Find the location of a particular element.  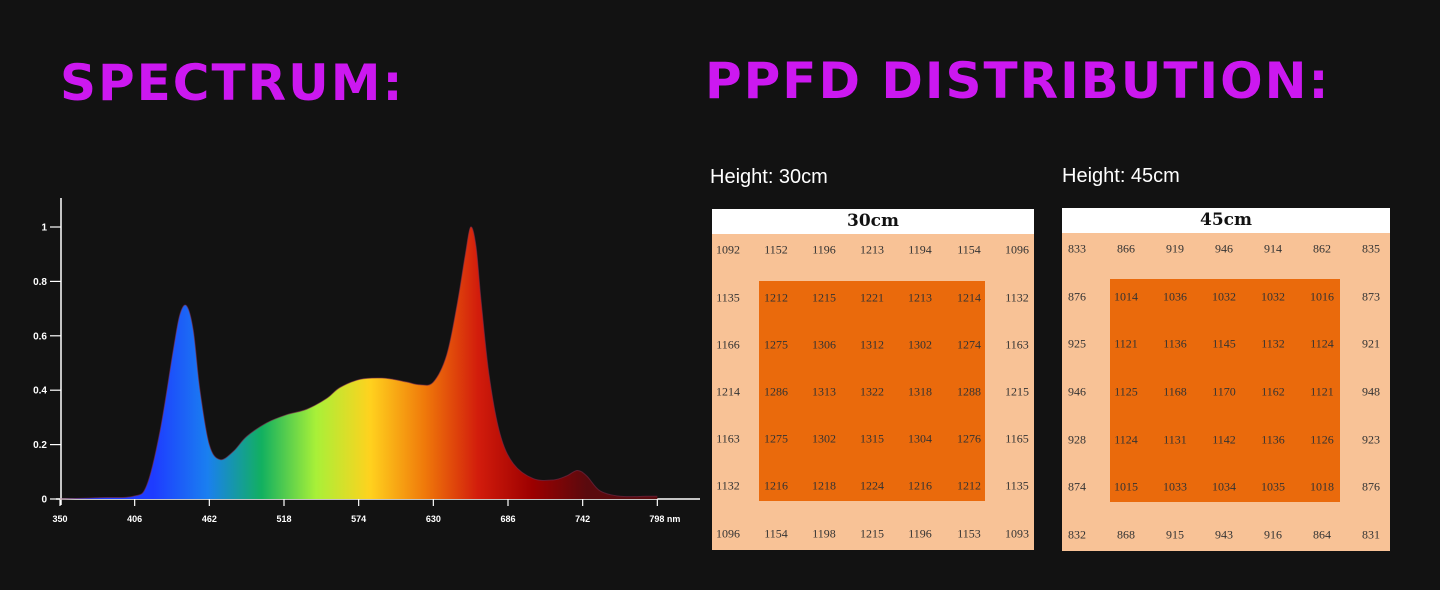

ppfd-value-cell: 1092 is located at coordinates (728, 249).